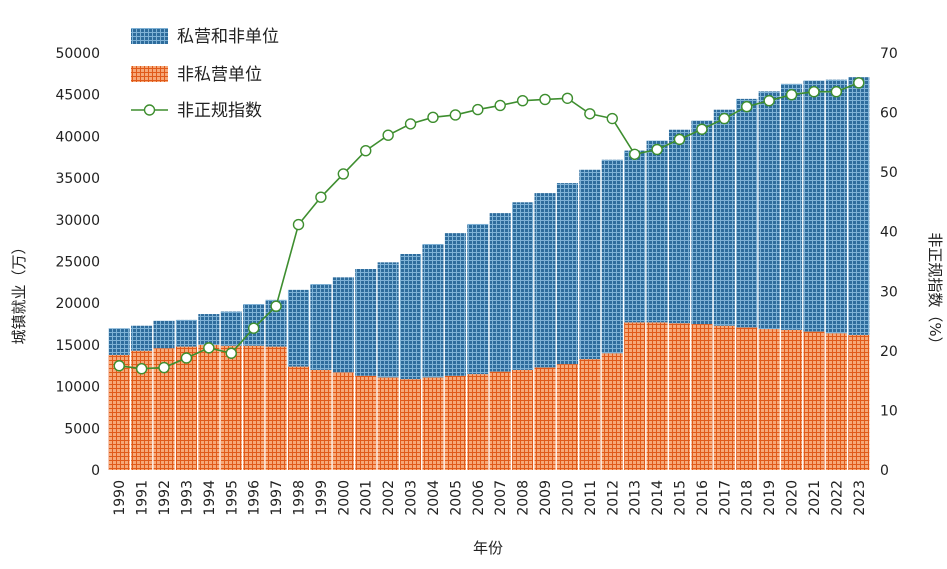  What do you see at coordinates (522, 100) in the screenshot?
I see `informal-index-point-2008` at bounding box center [522, 100].